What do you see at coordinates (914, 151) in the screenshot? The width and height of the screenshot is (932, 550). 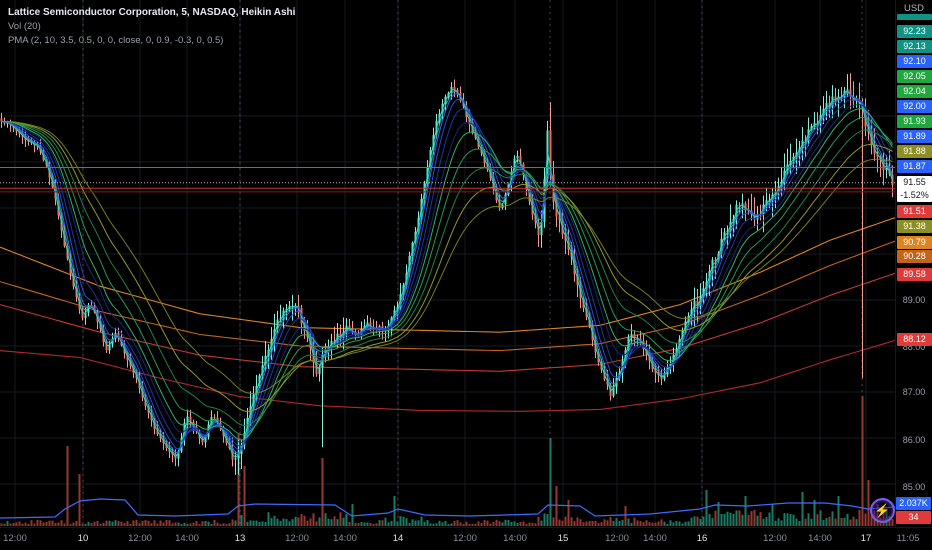 I see `ma-value-label: 91.88` at bounding box center [914, 151].